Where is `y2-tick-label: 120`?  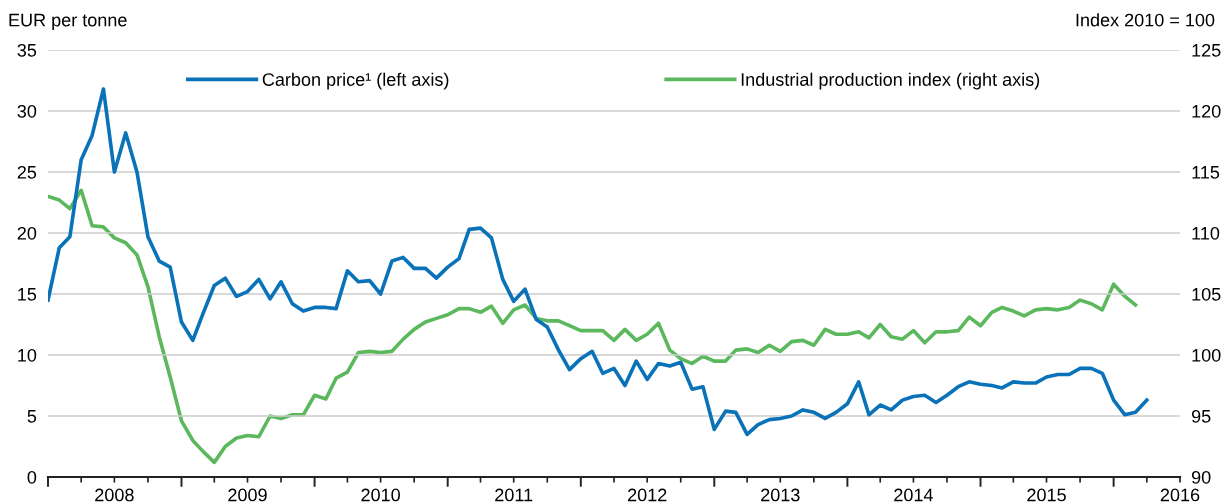
y2-tick-label: 120 is located at coordinates (1206, 111).